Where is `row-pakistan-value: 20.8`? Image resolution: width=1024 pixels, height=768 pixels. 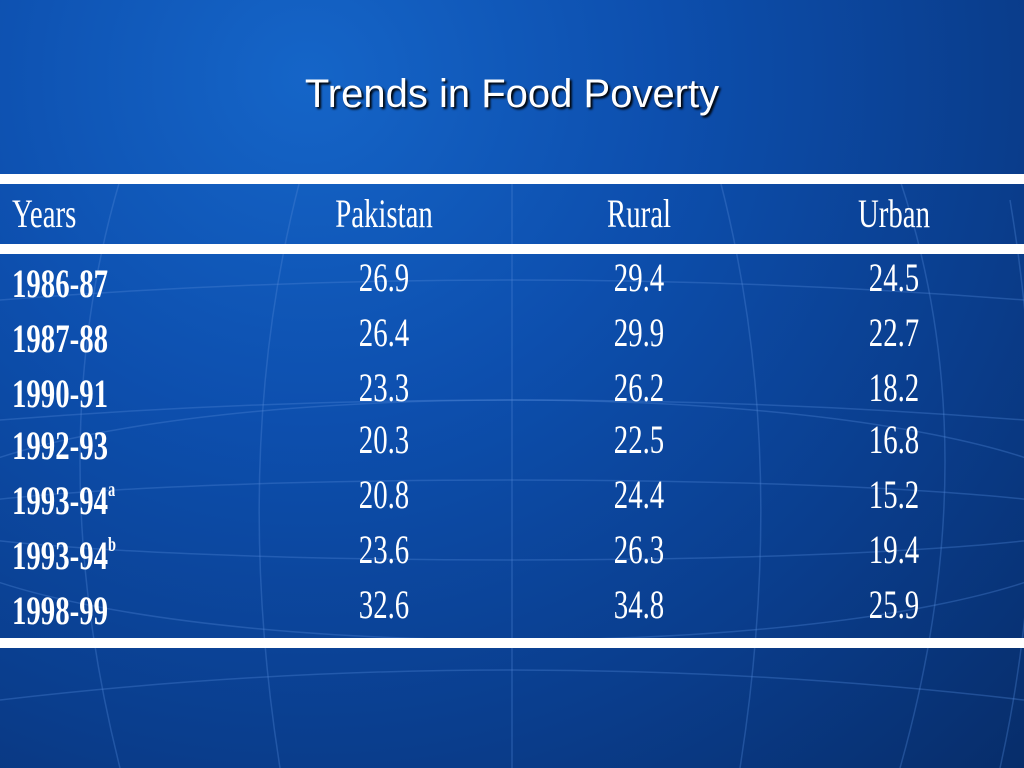
row-pakistan-value: 20.8 is located at coordinates (384, 494).